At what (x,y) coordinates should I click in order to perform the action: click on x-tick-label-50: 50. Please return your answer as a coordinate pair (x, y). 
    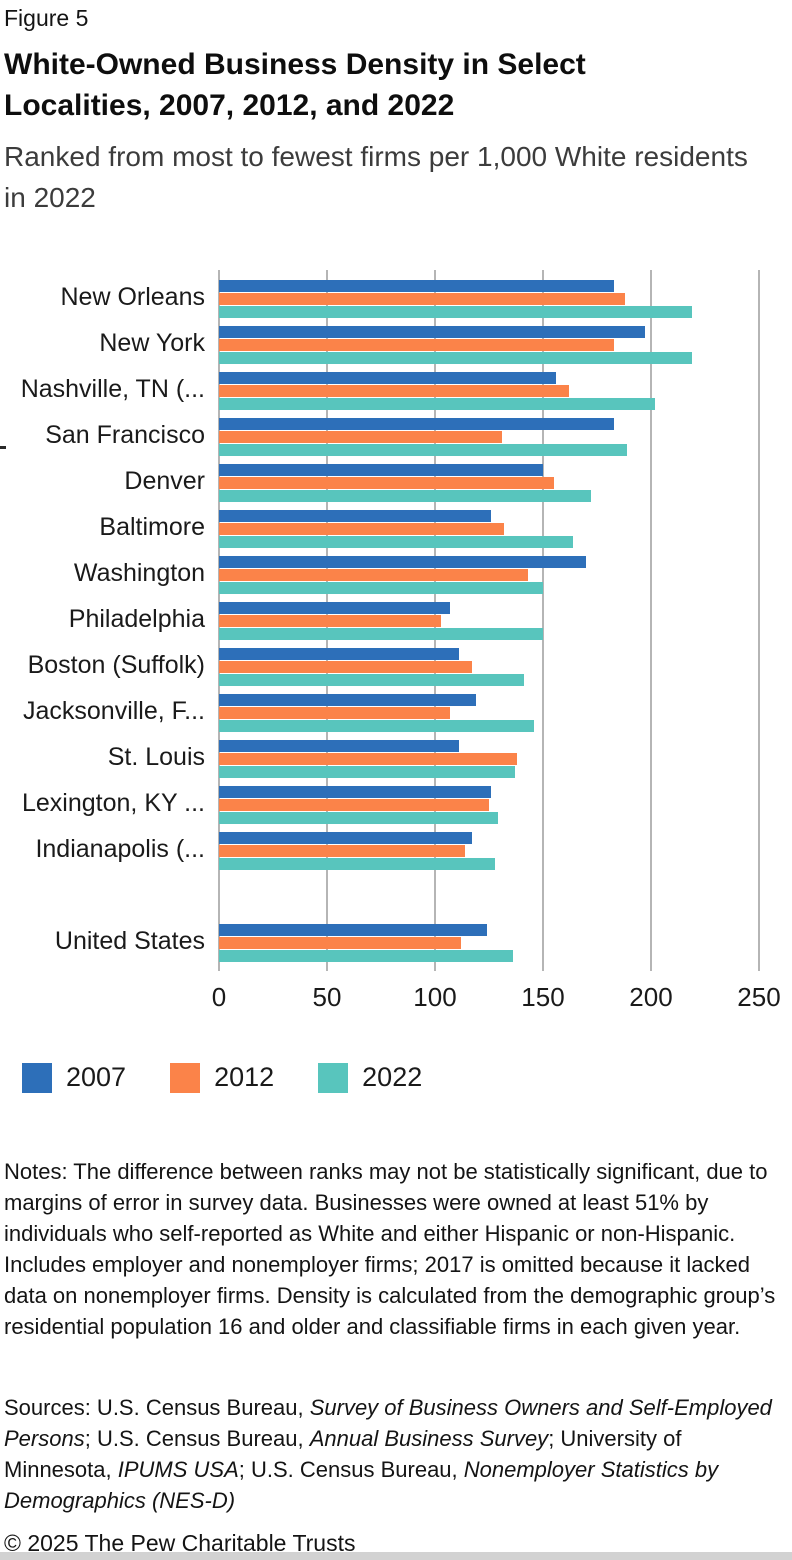
    Looking at the image, I should click on (327, 997).